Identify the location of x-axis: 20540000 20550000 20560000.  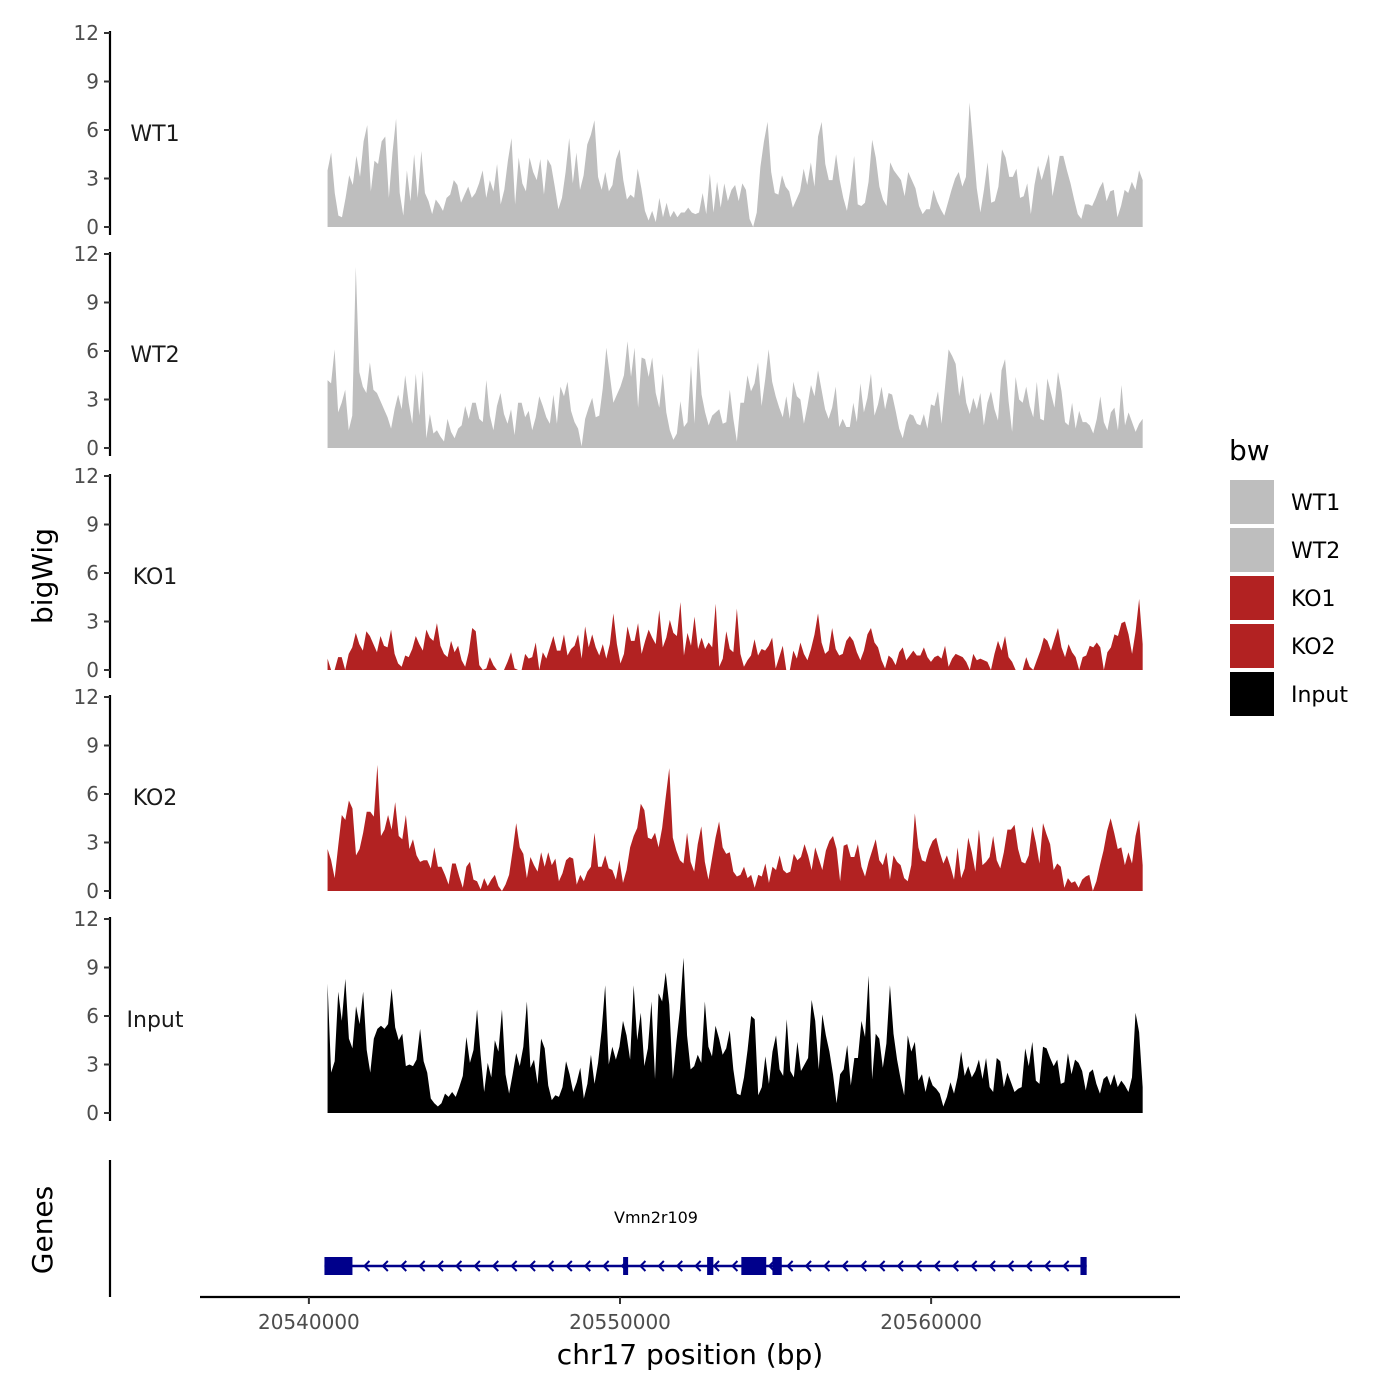
(690, 1314).